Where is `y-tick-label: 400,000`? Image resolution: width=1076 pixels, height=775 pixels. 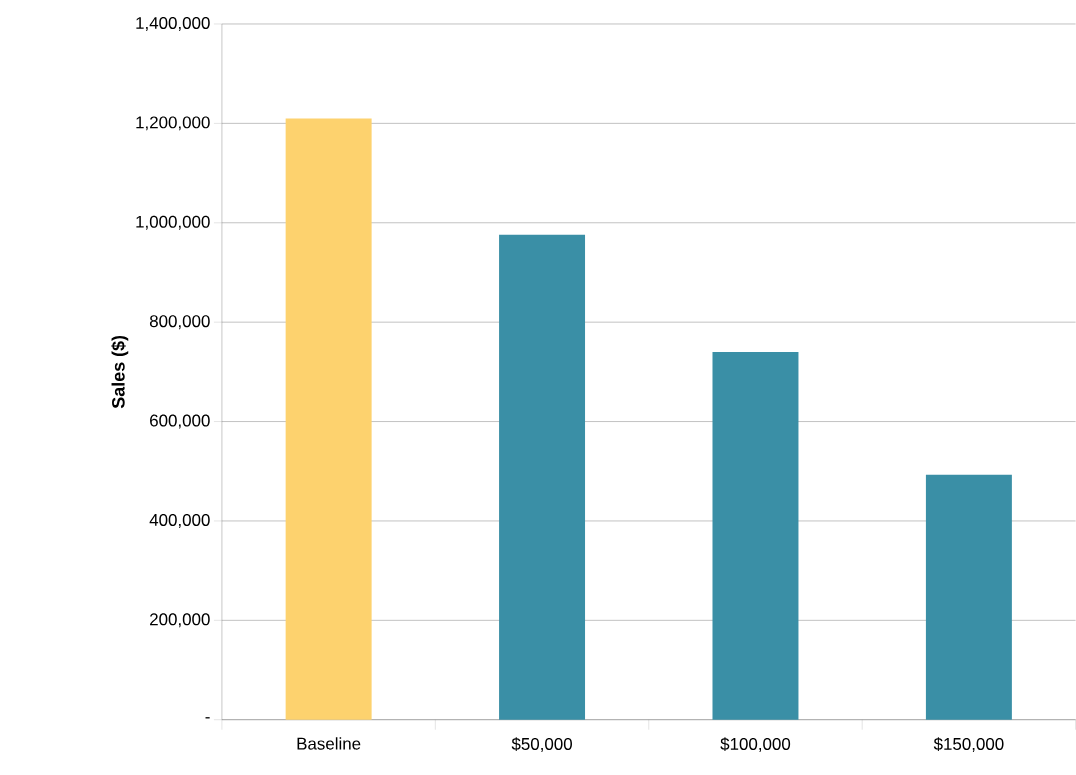 y-tick-label: 400,000 is located at coordinates (179, 521).